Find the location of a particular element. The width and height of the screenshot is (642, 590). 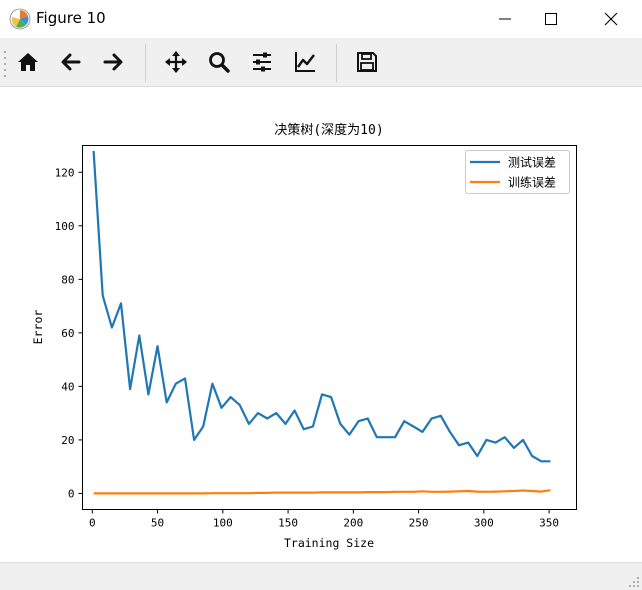

y-tick-label: 60 is located at coordinates (67, 333).